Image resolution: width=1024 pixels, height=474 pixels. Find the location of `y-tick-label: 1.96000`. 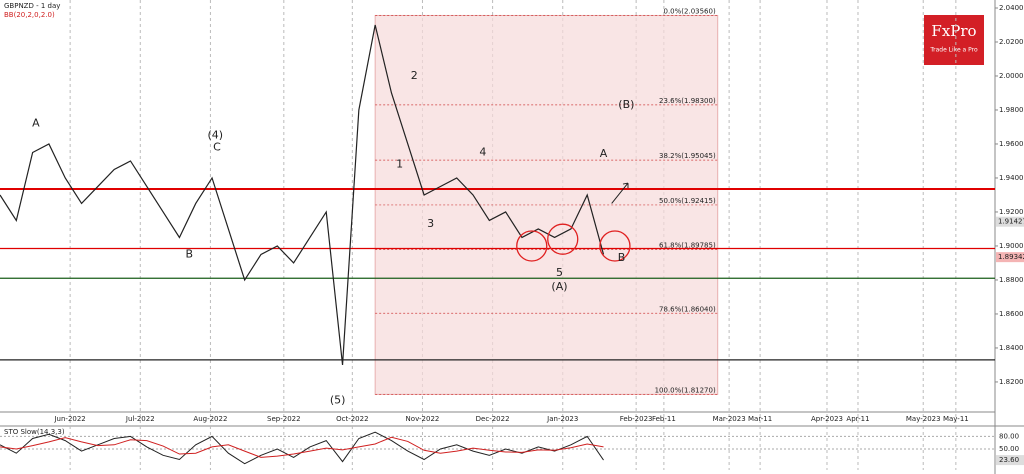

y-tick-label: 1.96000 is located at coordinates (1011, 144).